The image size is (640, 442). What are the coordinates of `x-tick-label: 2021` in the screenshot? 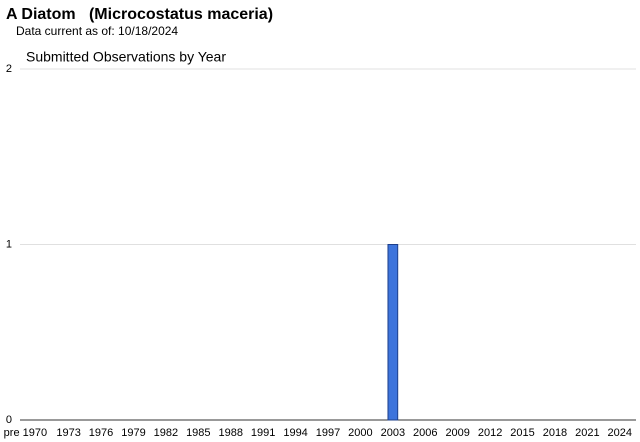 It's located at (587, 433).